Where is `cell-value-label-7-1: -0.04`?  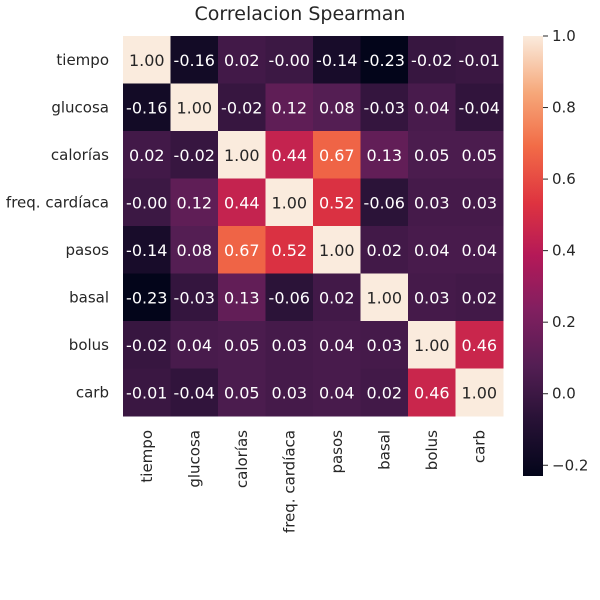 cell-value-label-7-1: -0.04 is located at coordinates (194, 392).